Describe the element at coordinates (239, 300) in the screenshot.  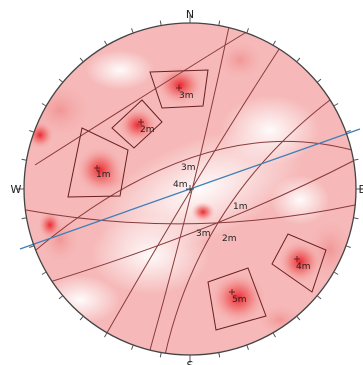
I see `set-label: 5m` at that location.